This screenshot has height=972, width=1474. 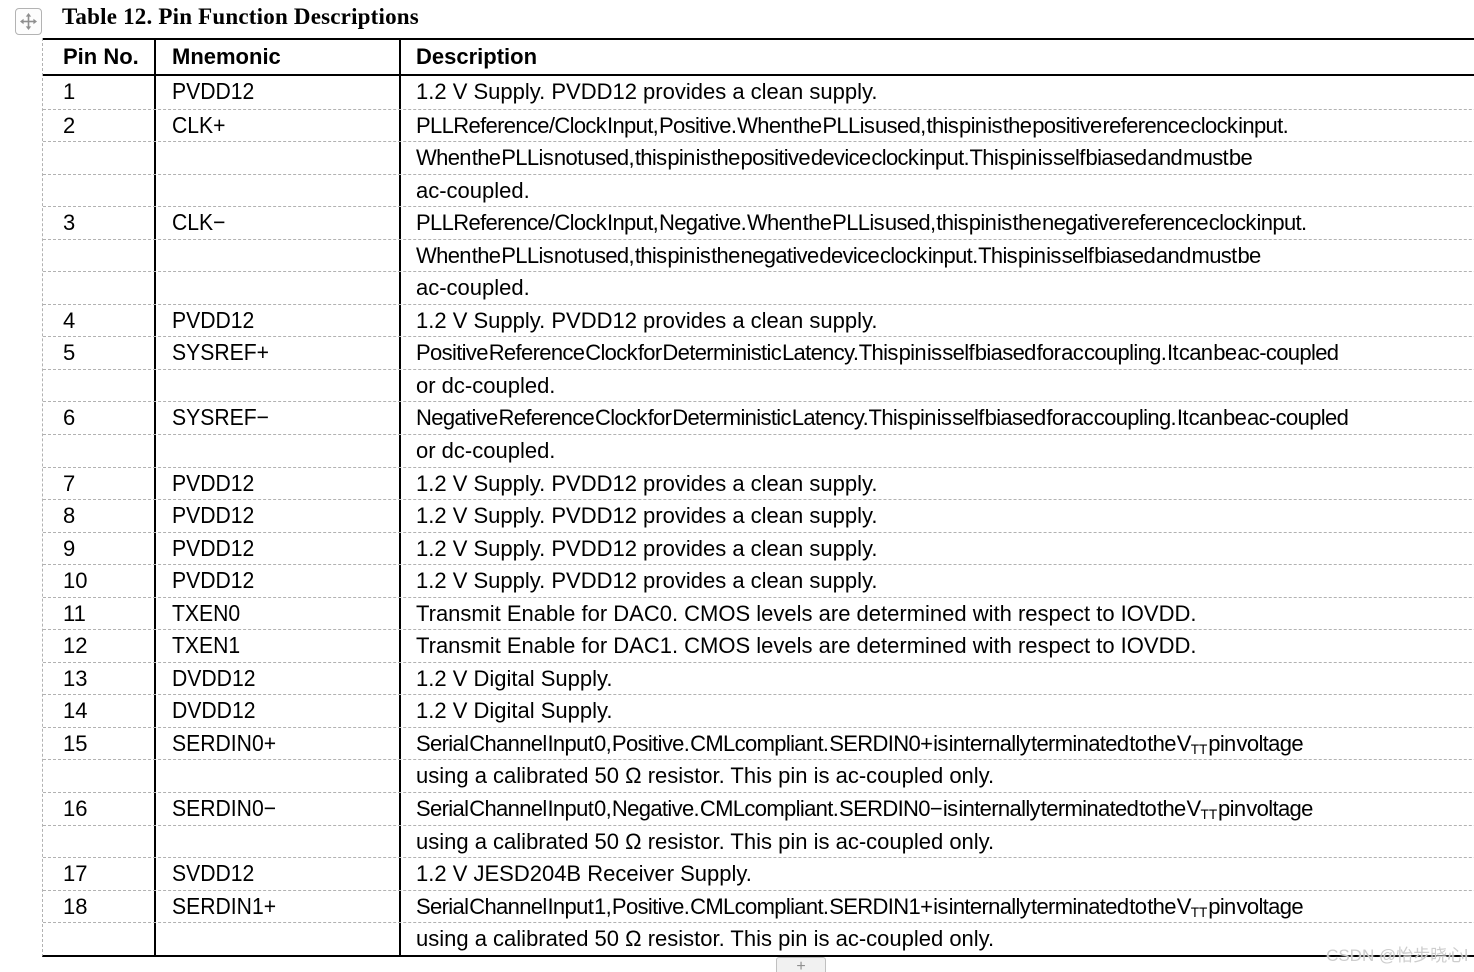 What do you see at coordinates (99, 743) in the screenshot?
I see `pin-no-cell: 15` at bounding box center [99, 743].